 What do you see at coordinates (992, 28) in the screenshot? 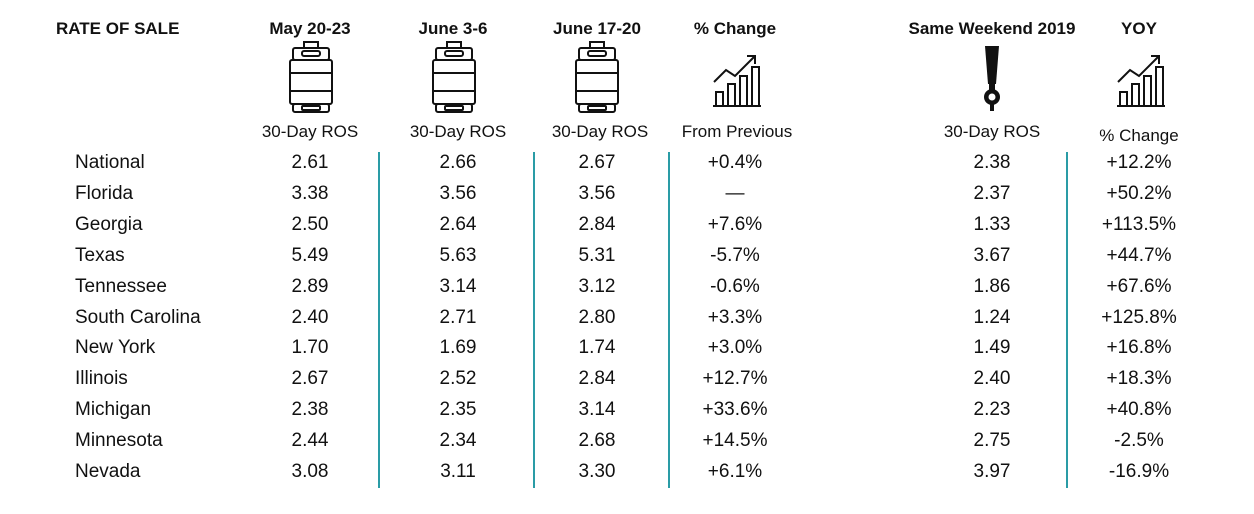
I see `column-header-same-weekend-2019: Same Weekend 2019` at bounding box center [992, 28].